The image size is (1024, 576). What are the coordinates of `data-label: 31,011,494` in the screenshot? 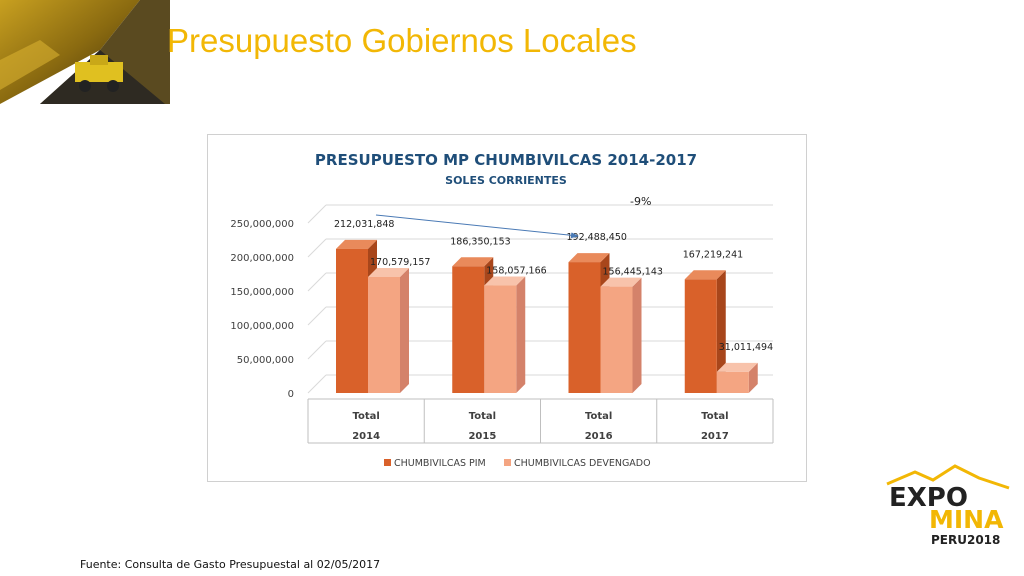 It's located at (746, 347).